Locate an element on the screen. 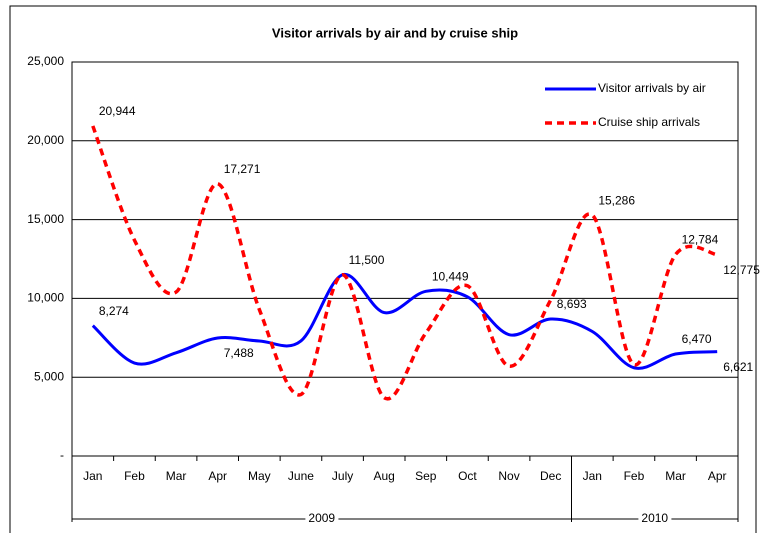 The image size is (770, 533). x-tick-label: Dec is located at coordinates (550, 476).